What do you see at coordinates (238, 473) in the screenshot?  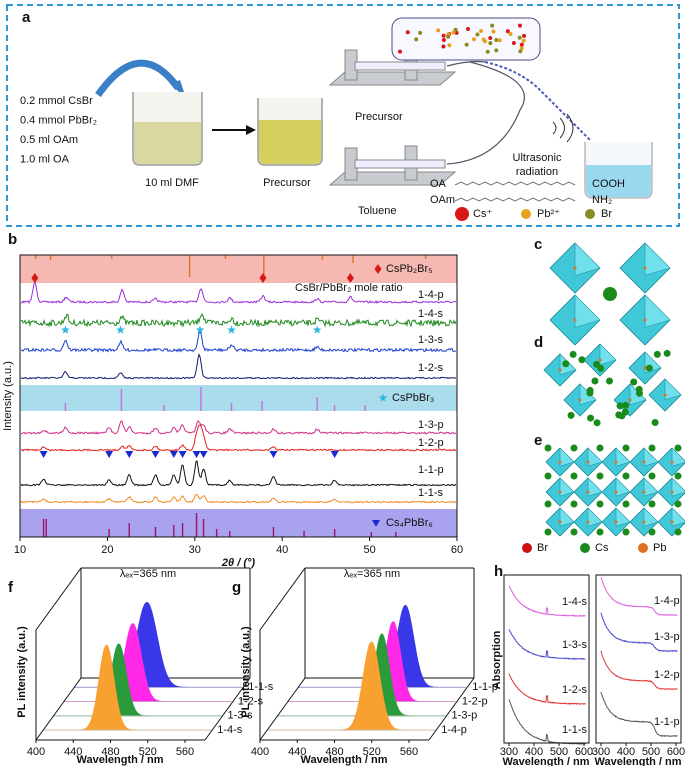 I see `xrd-trace` at bounding box center [238, 473].